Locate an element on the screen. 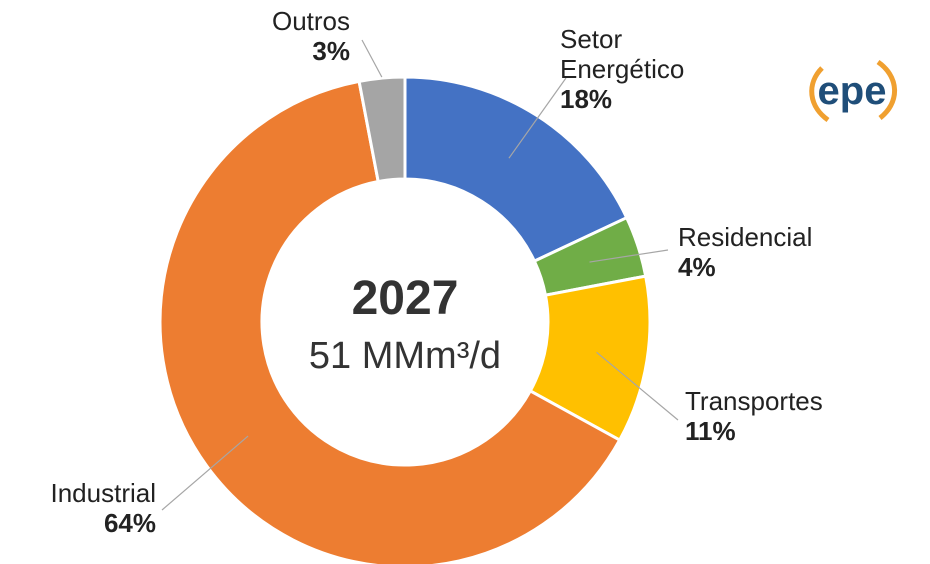 The image size is (930, 564). value-label: 64% is located at coordinates (129, 523).